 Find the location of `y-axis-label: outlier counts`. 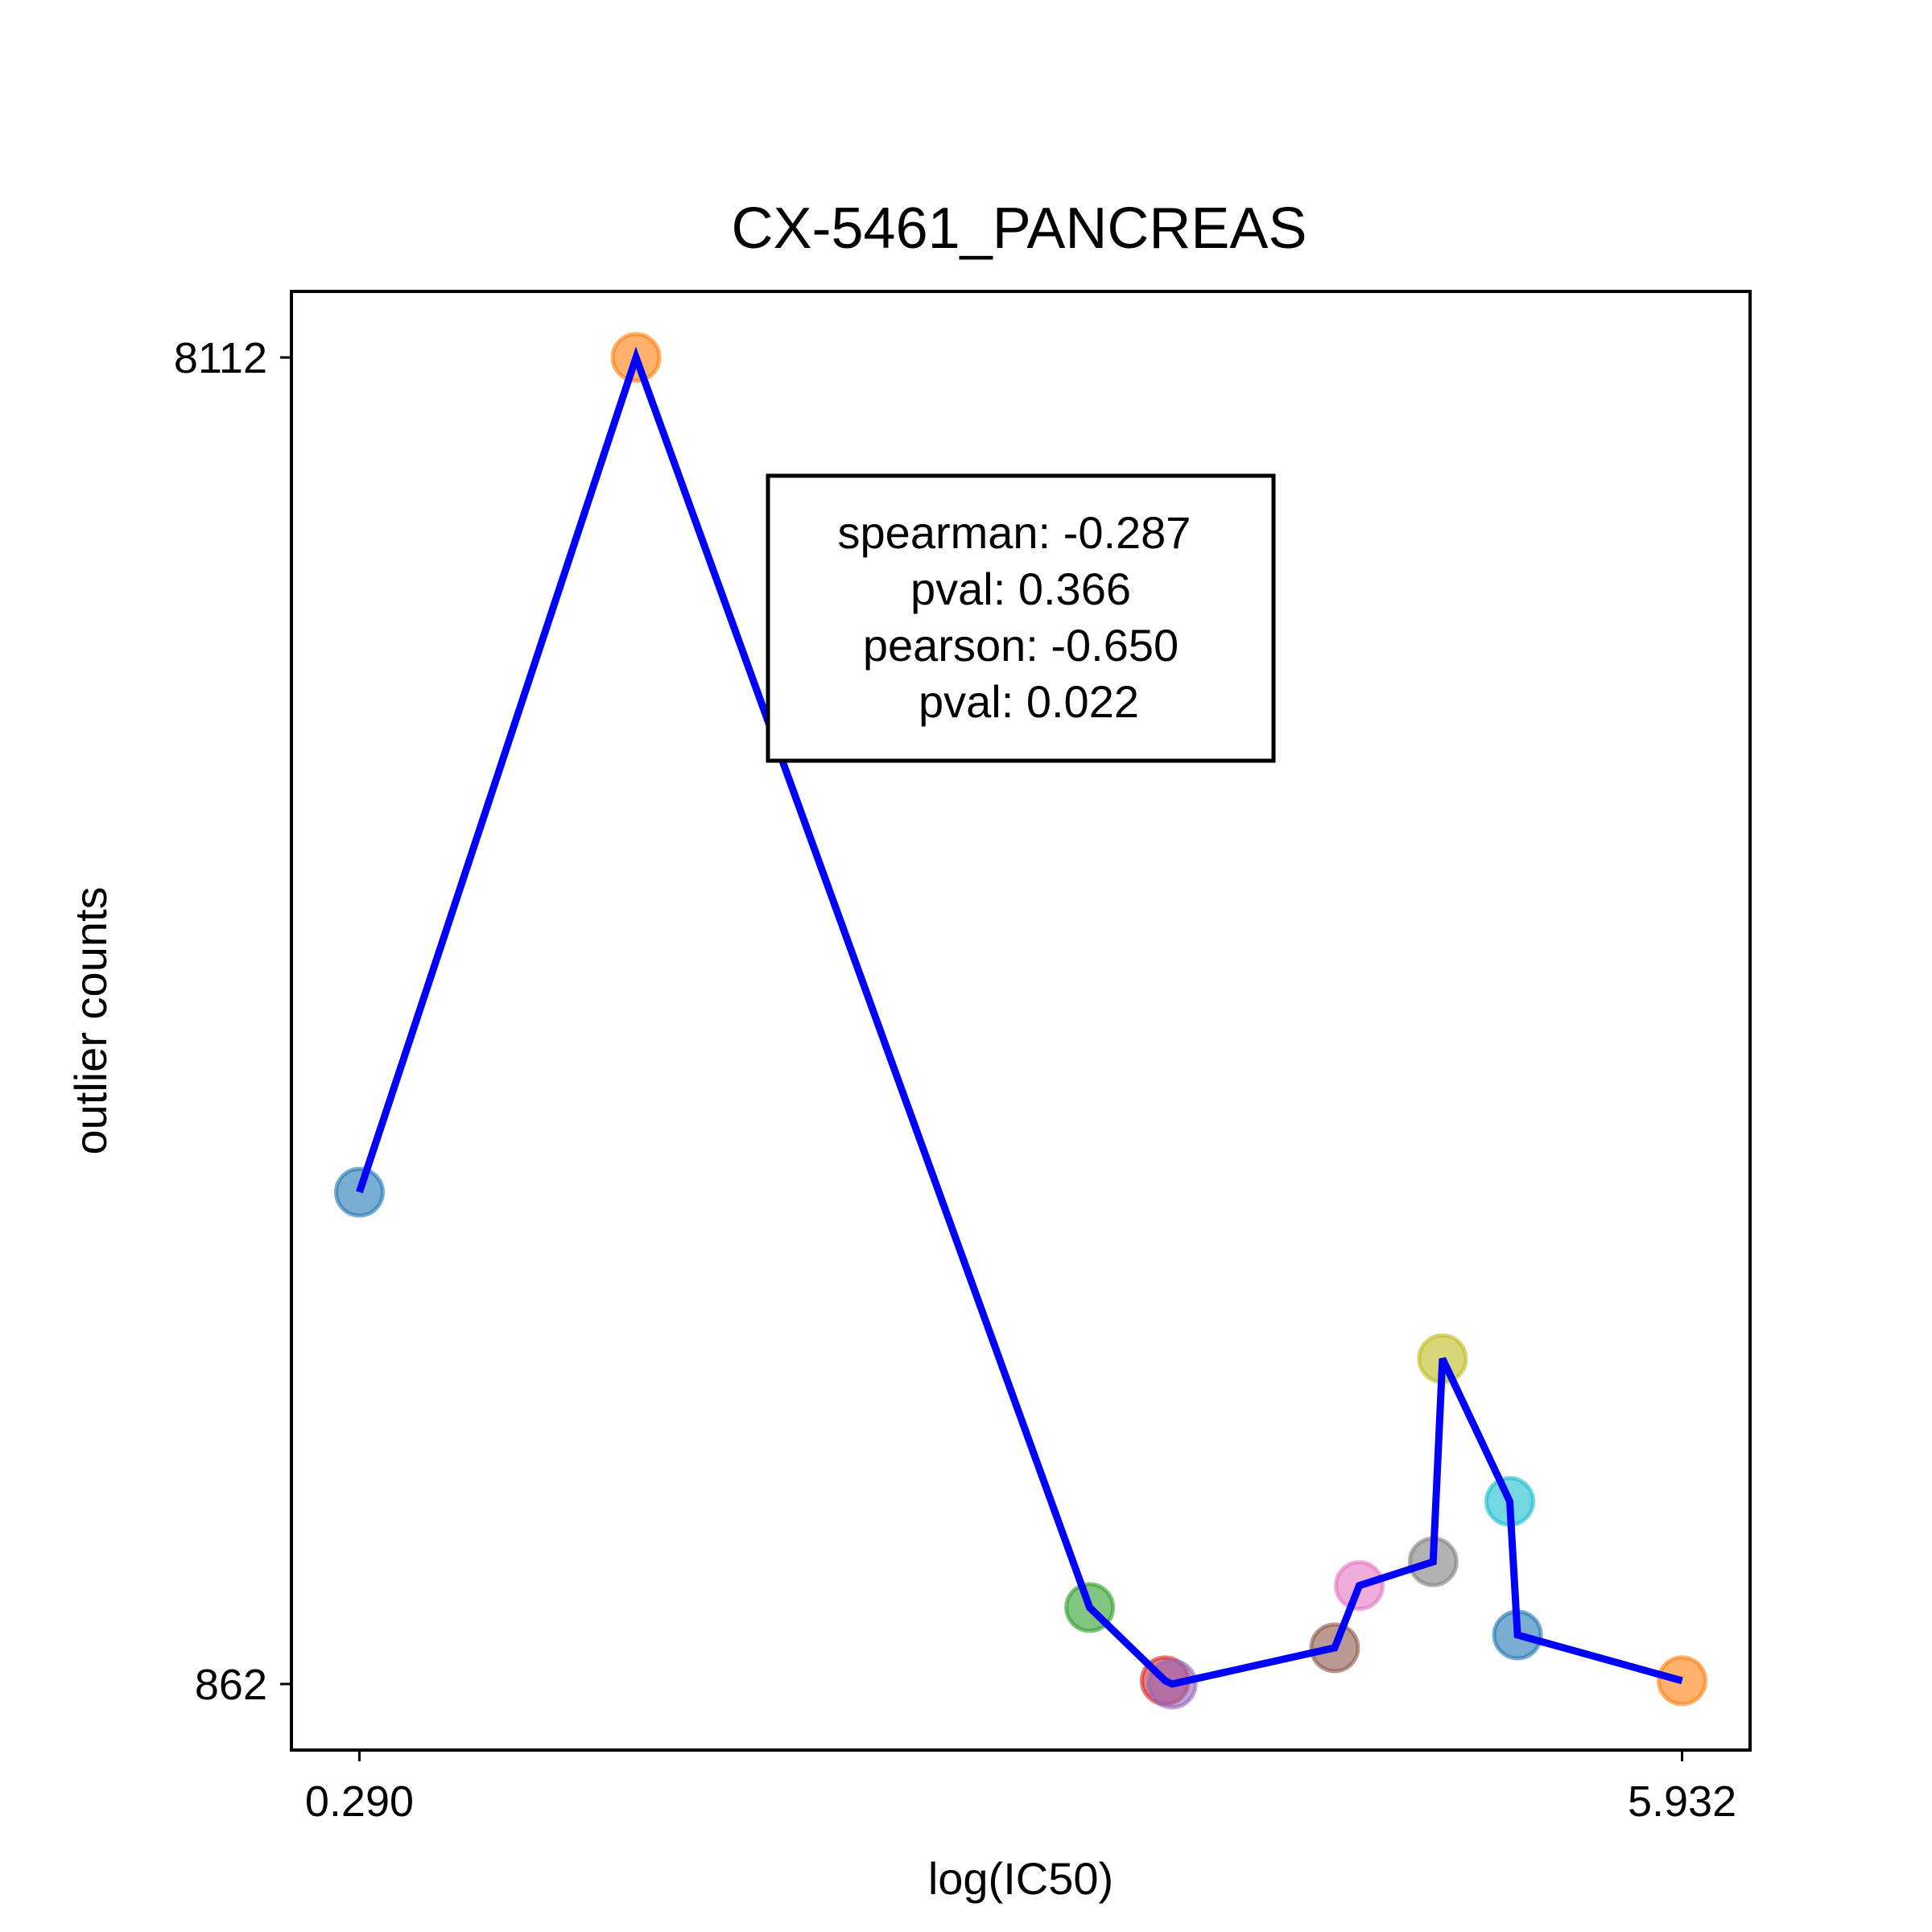

y-axis-label: outlier counts is located at coordinates (90, 1020).